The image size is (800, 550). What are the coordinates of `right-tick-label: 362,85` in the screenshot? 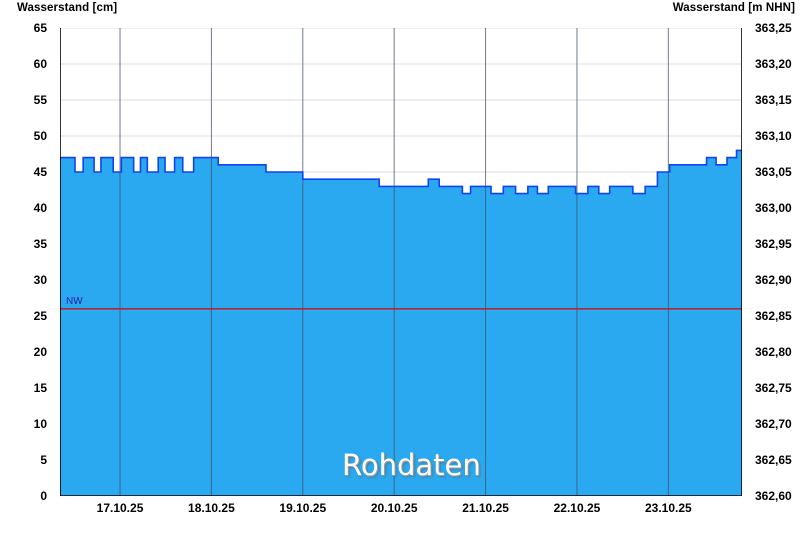 It's located at (773, 316).